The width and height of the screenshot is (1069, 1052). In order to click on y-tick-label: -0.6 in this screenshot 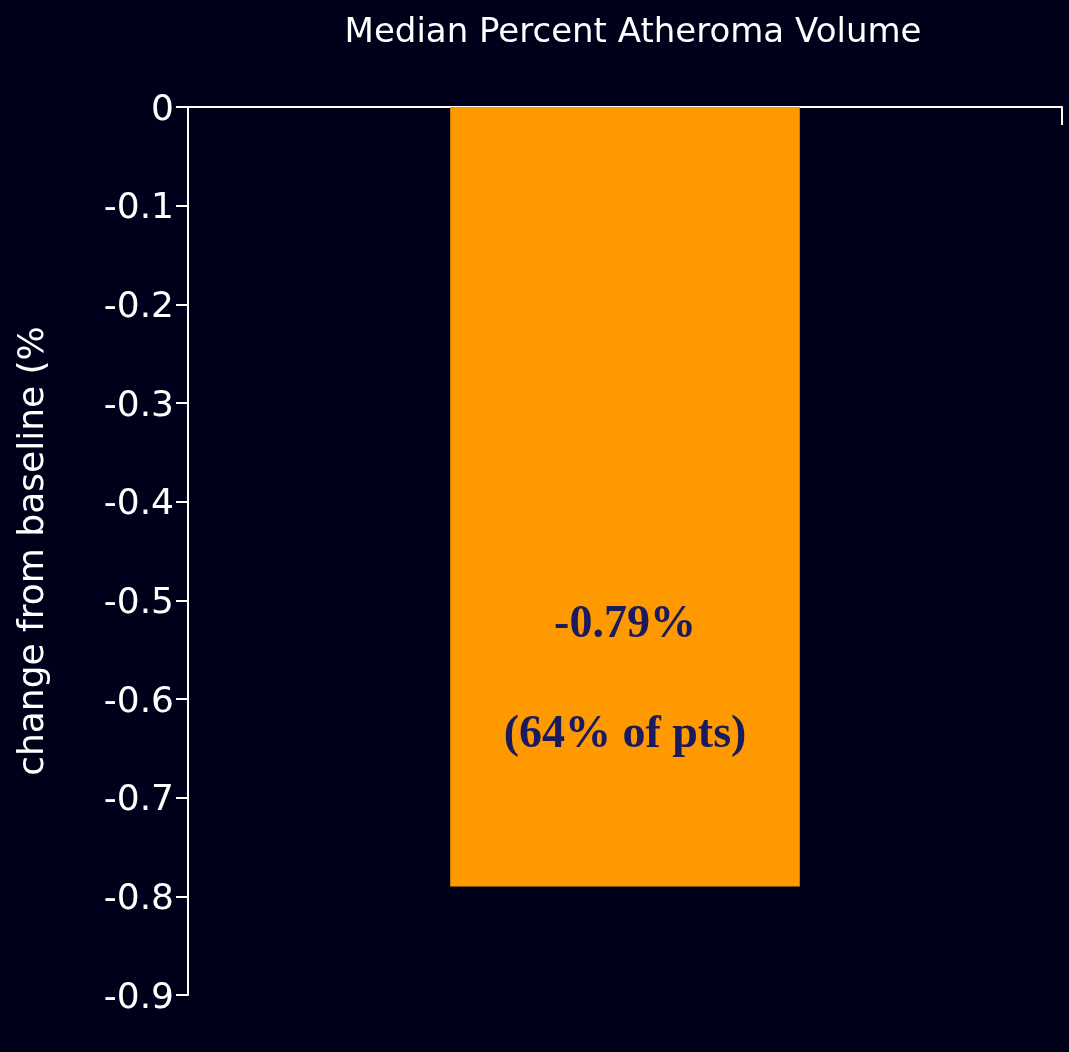, I will do `click(138, 699)`.